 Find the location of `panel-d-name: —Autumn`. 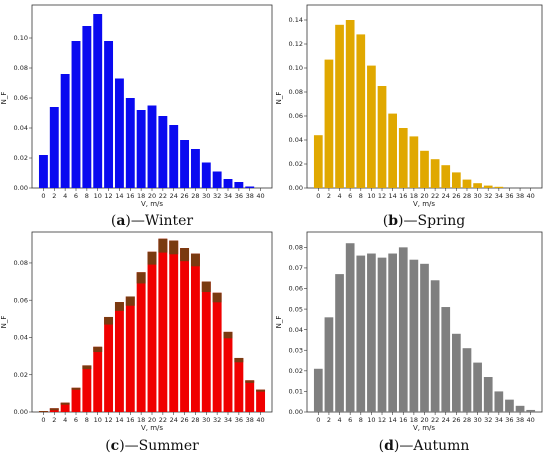

panel-d-name: —Autumn is located at coordinates (434, 446).